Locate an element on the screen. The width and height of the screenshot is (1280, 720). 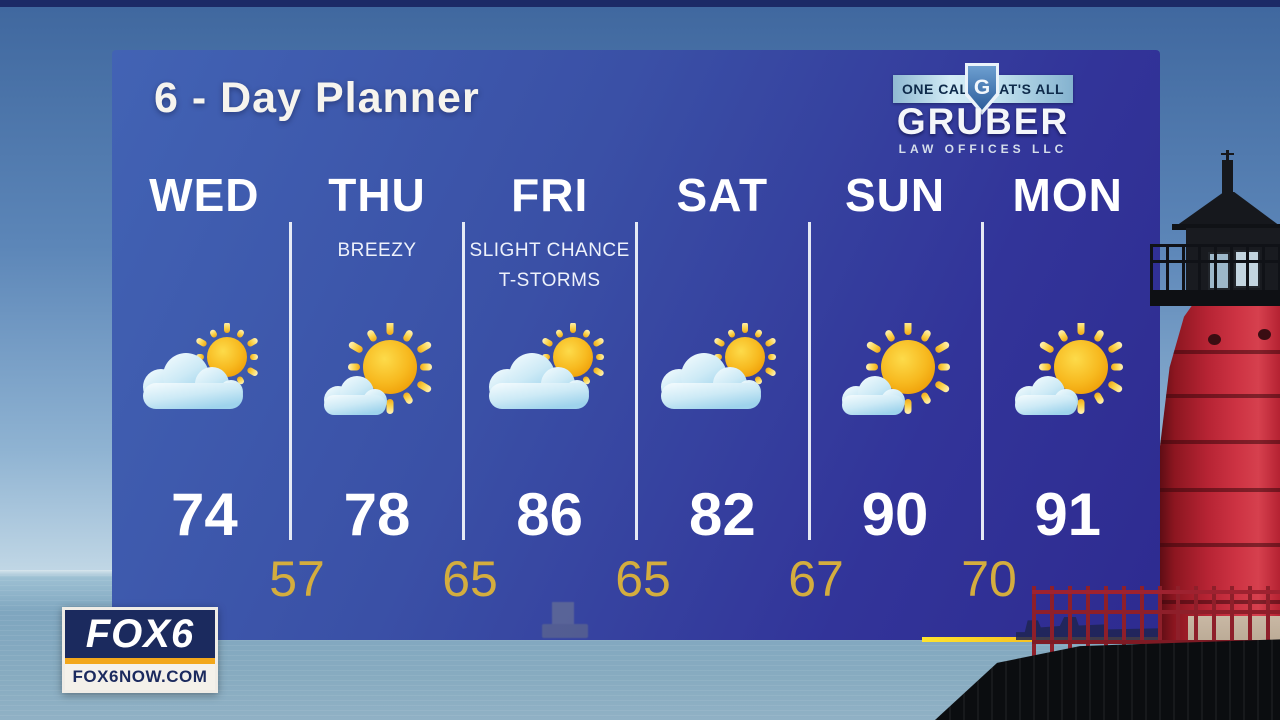
sponsor-tagline-left: ONE CALL is located at coordinates (940, 89).